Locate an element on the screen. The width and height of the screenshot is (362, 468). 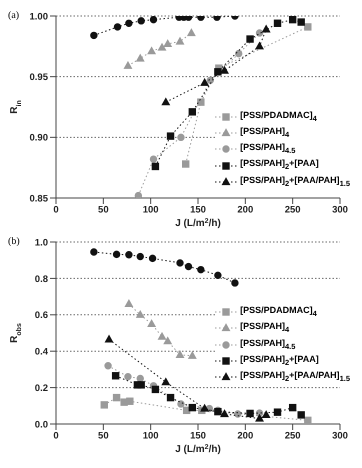
chart-title: (a) is located at coordinates (14, 15).